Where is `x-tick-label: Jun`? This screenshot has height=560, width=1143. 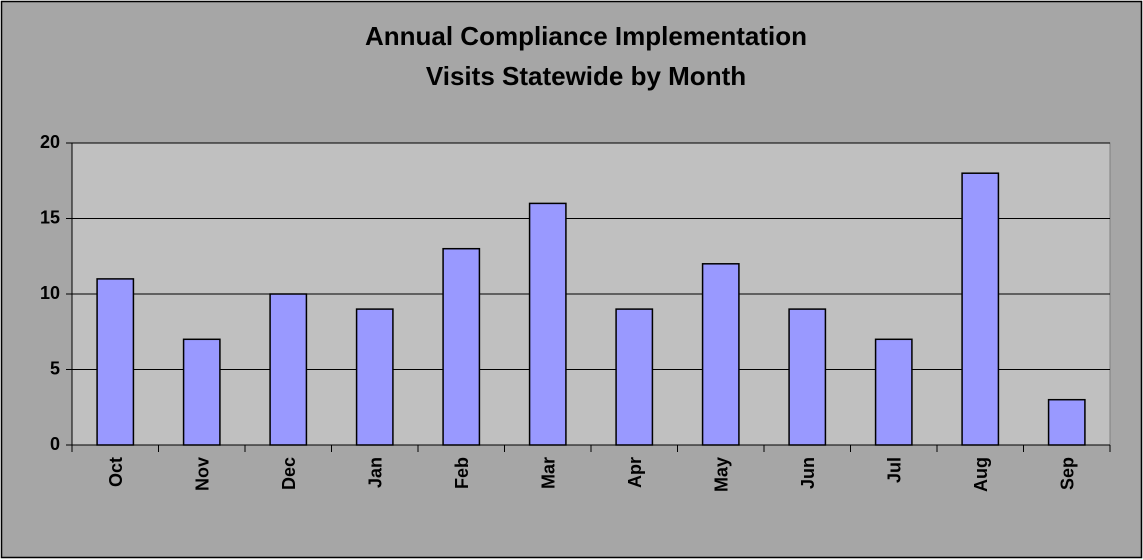
x-tick-label: Jun is located at coordinates (808, 473).